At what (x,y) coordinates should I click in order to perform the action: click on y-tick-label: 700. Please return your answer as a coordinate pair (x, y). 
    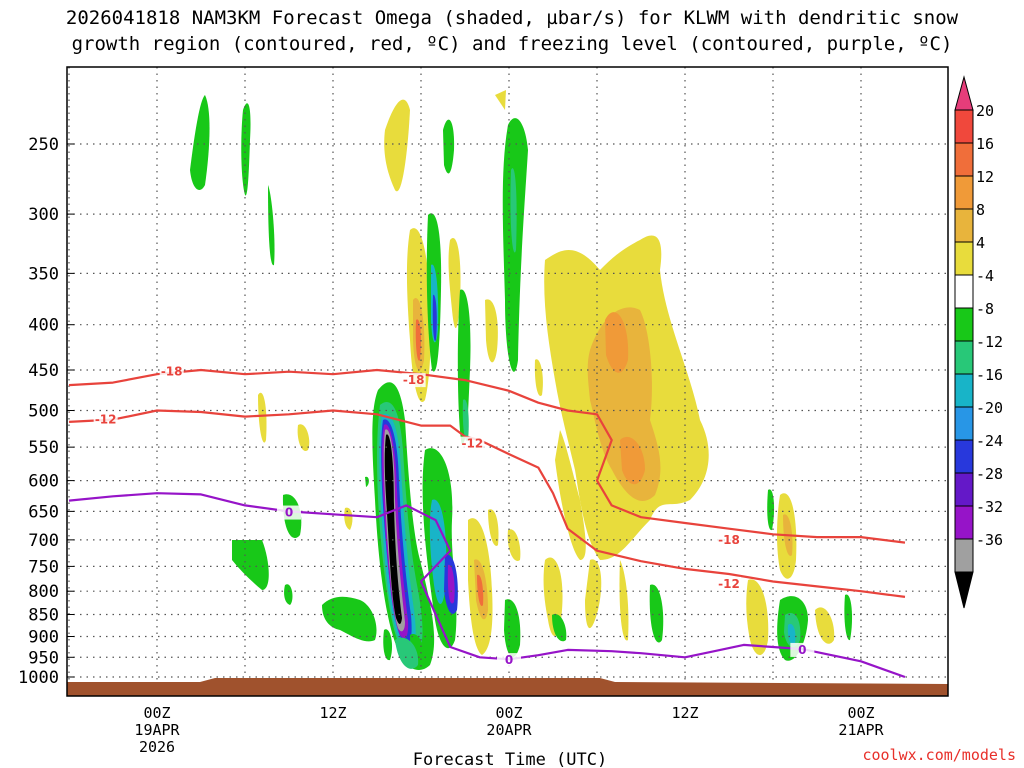
    Looking at the image, I should click on (43, 541).